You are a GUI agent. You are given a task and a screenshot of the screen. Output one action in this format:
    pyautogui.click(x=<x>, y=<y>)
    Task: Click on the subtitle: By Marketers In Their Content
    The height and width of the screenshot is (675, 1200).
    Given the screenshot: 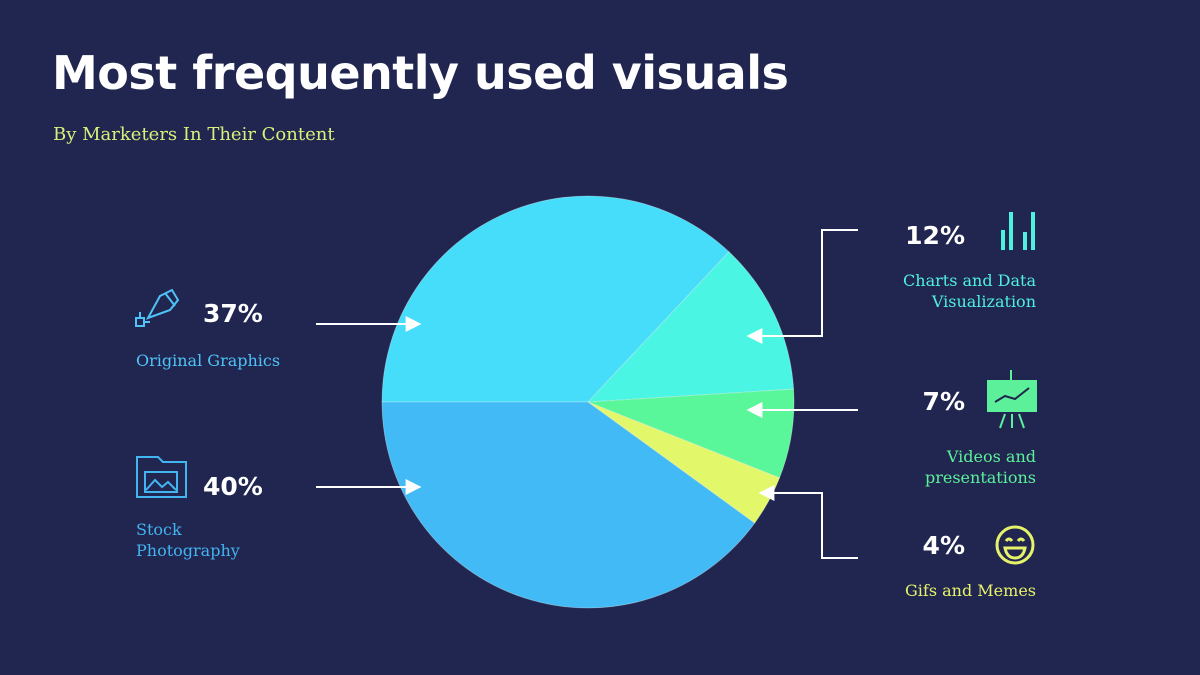 What is the action you would take?
    pyautogui.click(x=194, y=134)
    